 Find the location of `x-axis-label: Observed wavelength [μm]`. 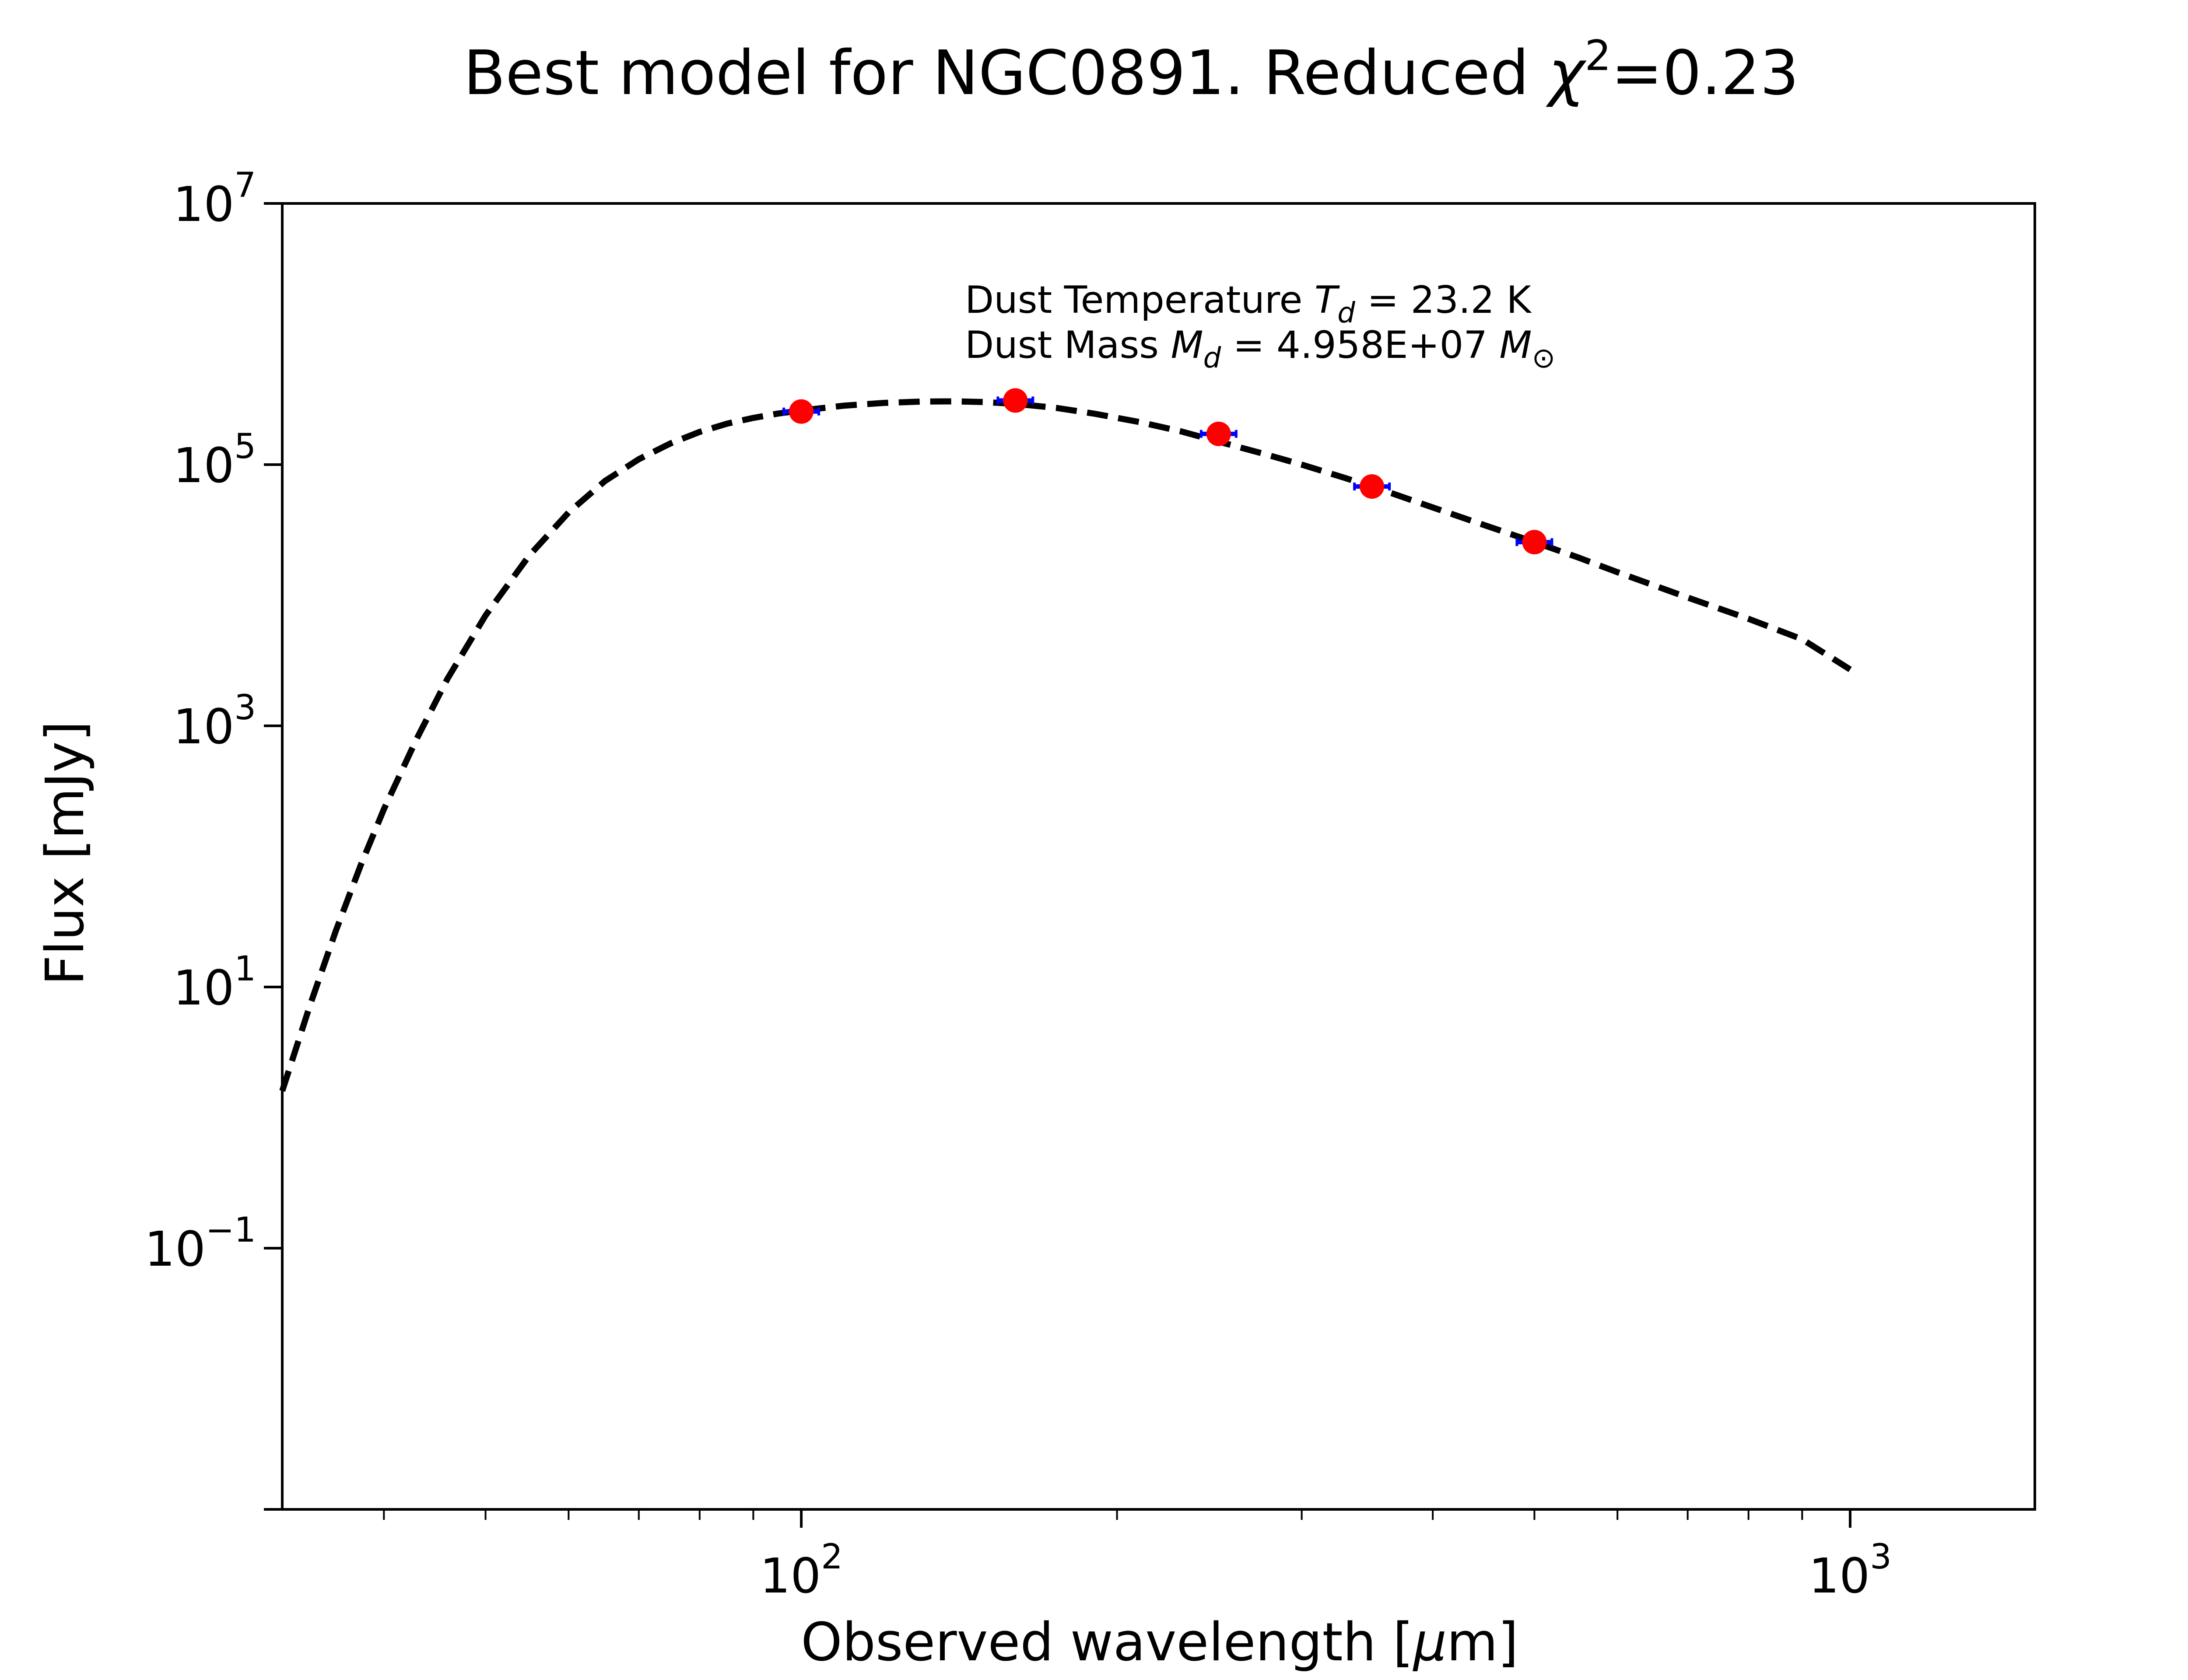

x-axis-label: Observed wavelength [μm] is located at coordinates (1159, 1642).